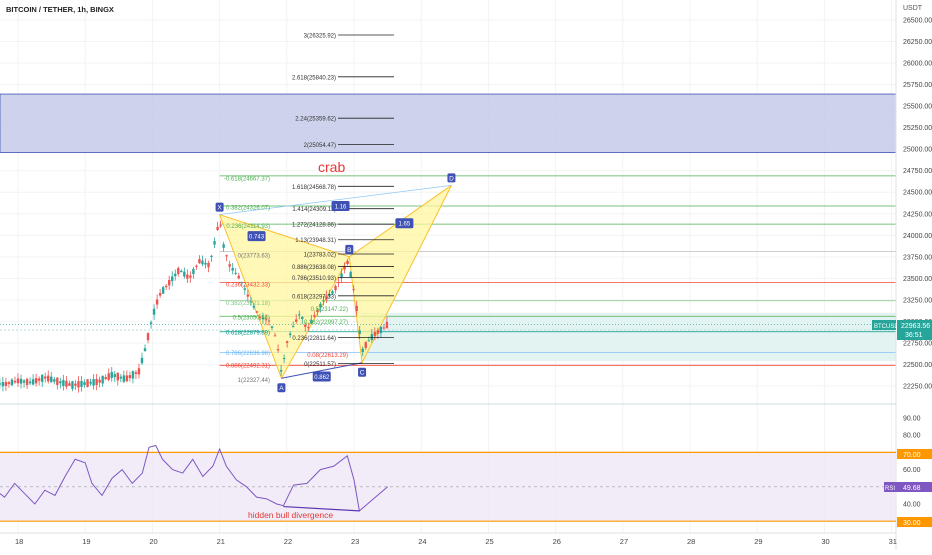  Describe the element at coordinates (917, 42) in the screenshot. I see `price-tick-label: 26250.00` at that location.